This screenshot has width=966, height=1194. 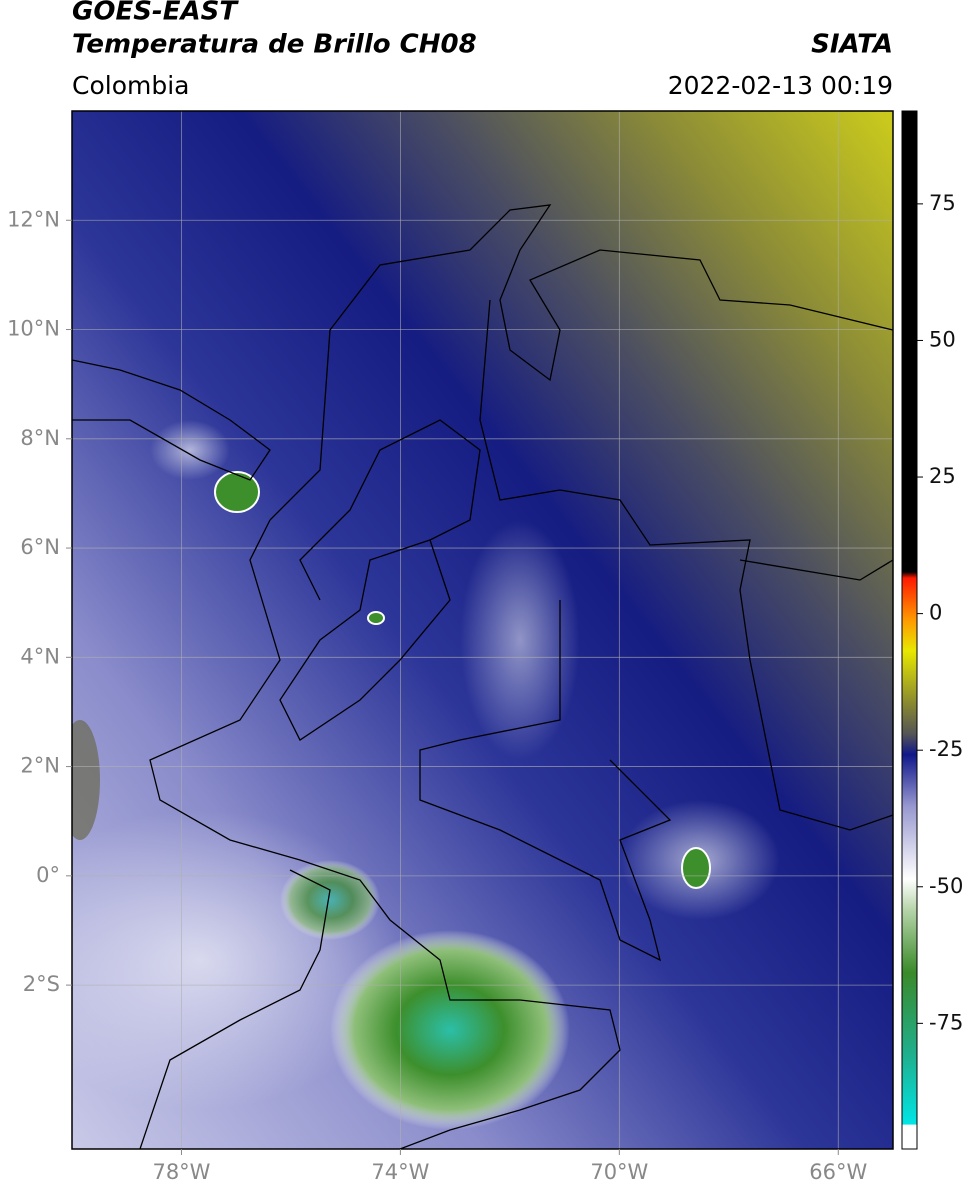 I want to click on colorbar-tick-label: 75, so click(x=942, y=203).